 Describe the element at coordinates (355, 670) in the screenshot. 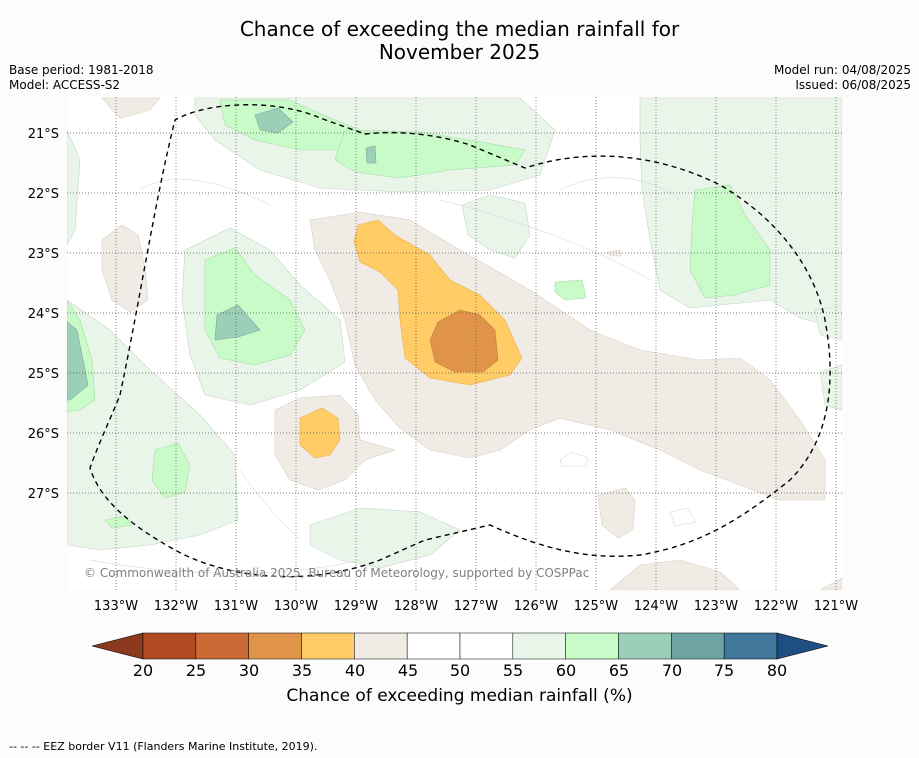

I see `cbar-tick-40: 40` at that location.